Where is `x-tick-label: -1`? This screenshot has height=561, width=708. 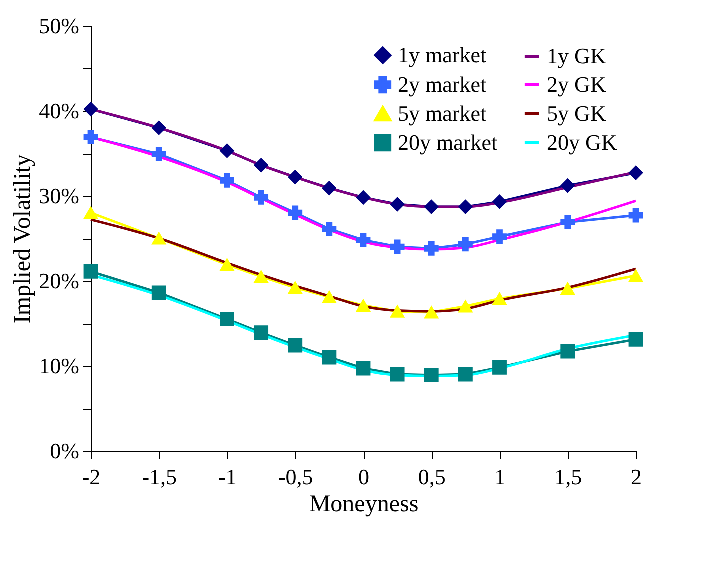 x-tick-label: -1 is located at coordinates (227, 477).